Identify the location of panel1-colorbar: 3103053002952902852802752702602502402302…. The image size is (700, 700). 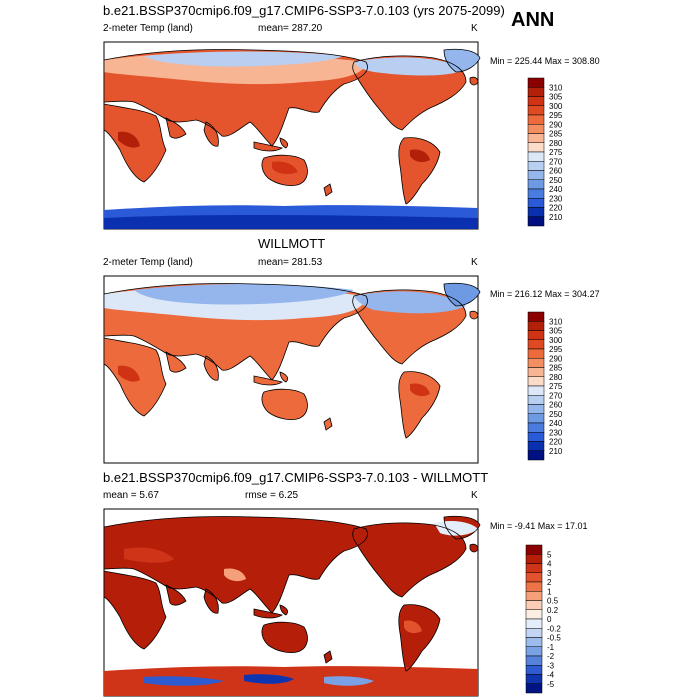
(545, 152).